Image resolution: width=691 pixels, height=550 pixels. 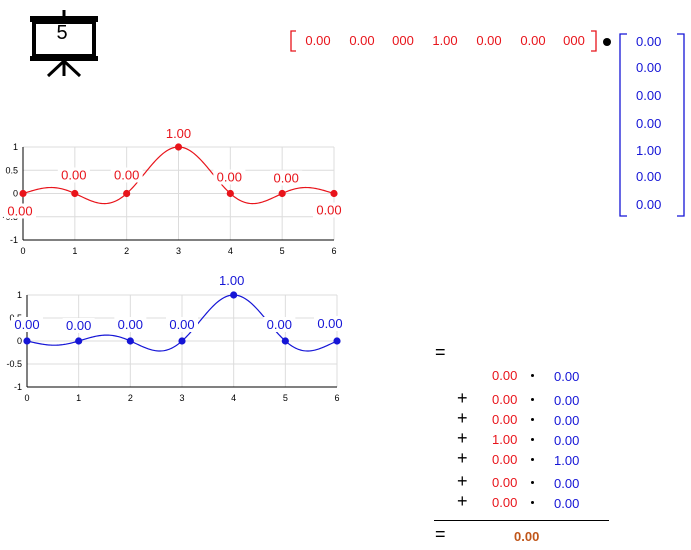 What do you see at coordinates (440, 534) in the screenshot?
I see `result-equals-sign: =` at bounding box center [440, 534].